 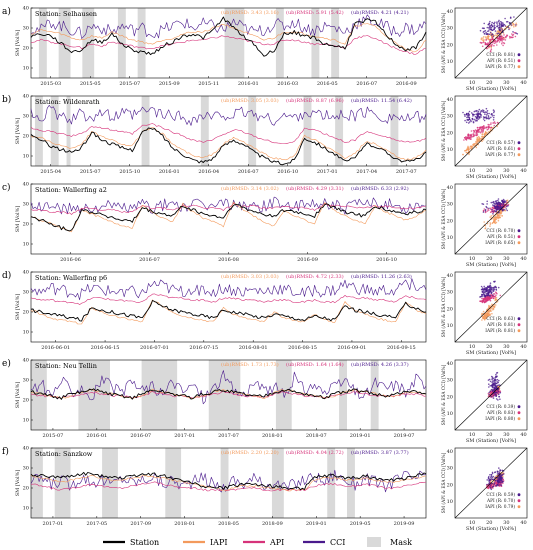 What do you see at coordinates (500, 501) in the screenshot?
I see `scatter-legend-api: API (R: 0.70)` at bounding box center [500, 501].